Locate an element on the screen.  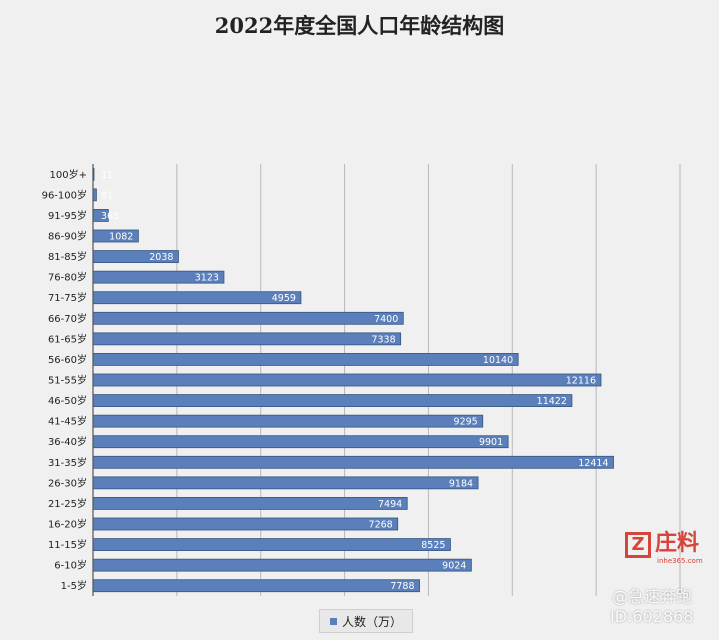
category-label: 46-50岁 is located at coordinates (67, 400).